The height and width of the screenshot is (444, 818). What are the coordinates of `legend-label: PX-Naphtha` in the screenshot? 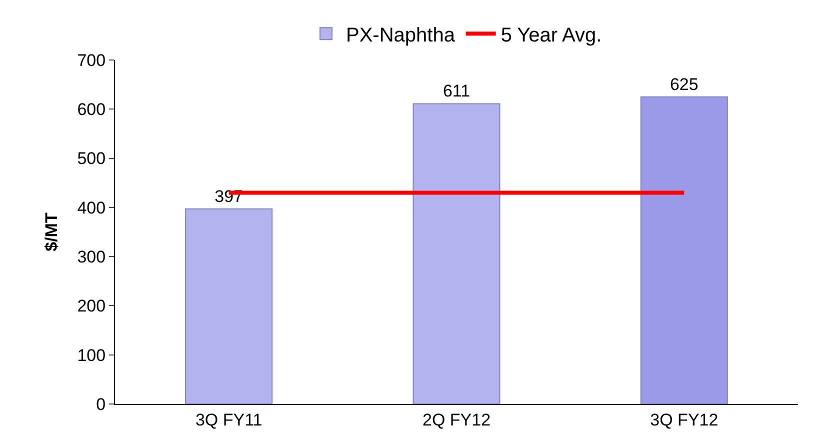 It's located at (401, 35).